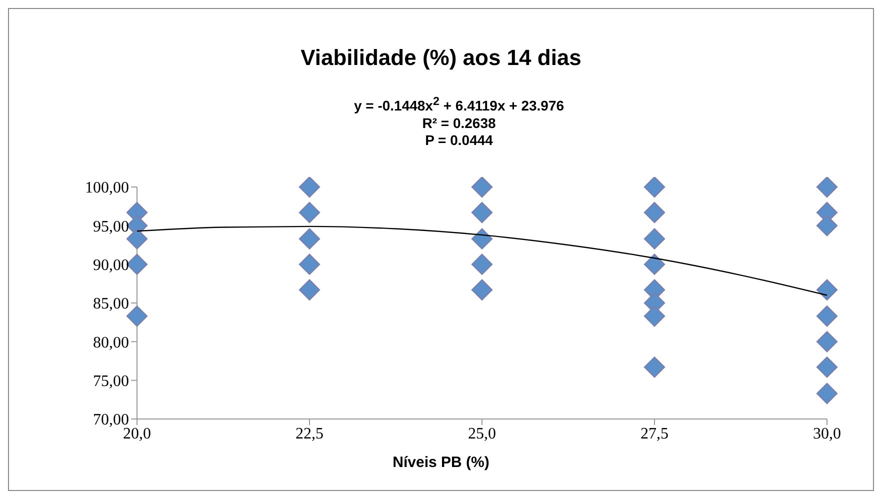 This screenshot has height=497, width=880. I want to click on y-tick-label: 75,00, so click(111, 381).